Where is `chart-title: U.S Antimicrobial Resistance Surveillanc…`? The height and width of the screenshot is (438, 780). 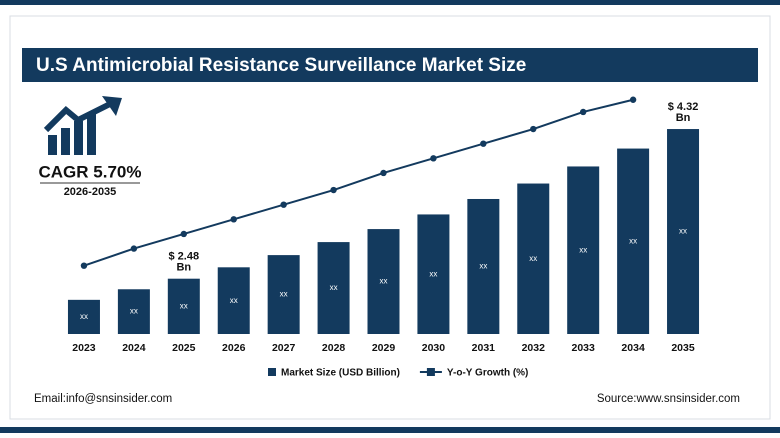
chart-title: U.S Antimicrobial Resistance Surveillanc… is located at coordinates (281, 65).